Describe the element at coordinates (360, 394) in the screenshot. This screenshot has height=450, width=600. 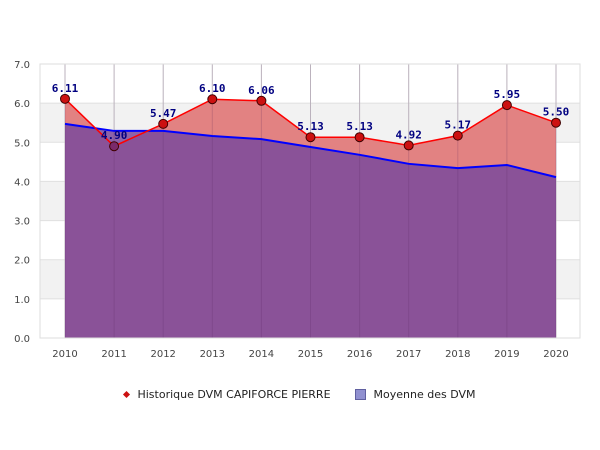
I see `square-swatch-icon` at that location.